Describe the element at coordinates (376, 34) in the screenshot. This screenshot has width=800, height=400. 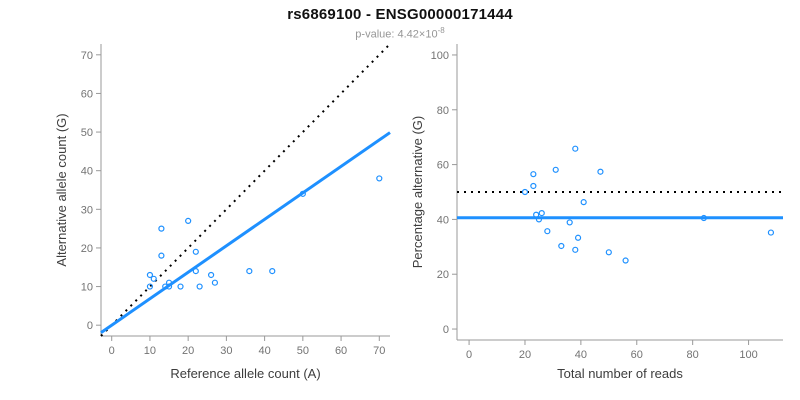
I see `p-value-label: p-value:` at that location.